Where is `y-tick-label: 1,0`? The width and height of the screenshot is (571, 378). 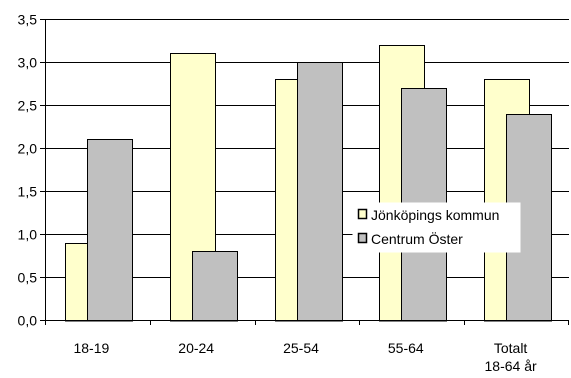 y-tick-label: 1,0 is located at coordinates (28, 235).